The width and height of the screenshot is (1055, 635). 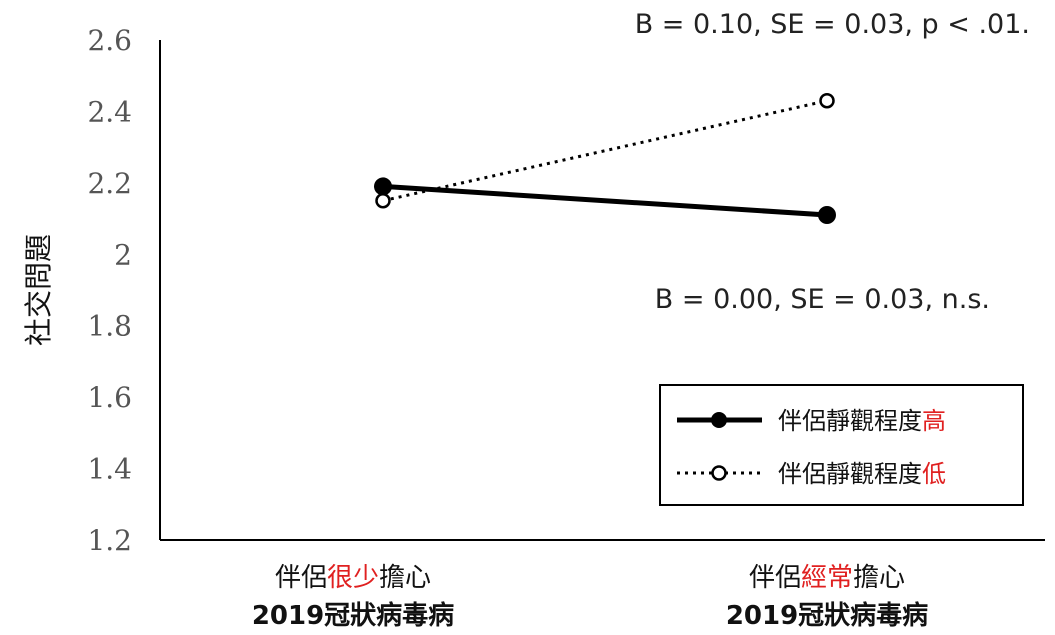 I want to click on series-line-low, so click(x=605, y=151).